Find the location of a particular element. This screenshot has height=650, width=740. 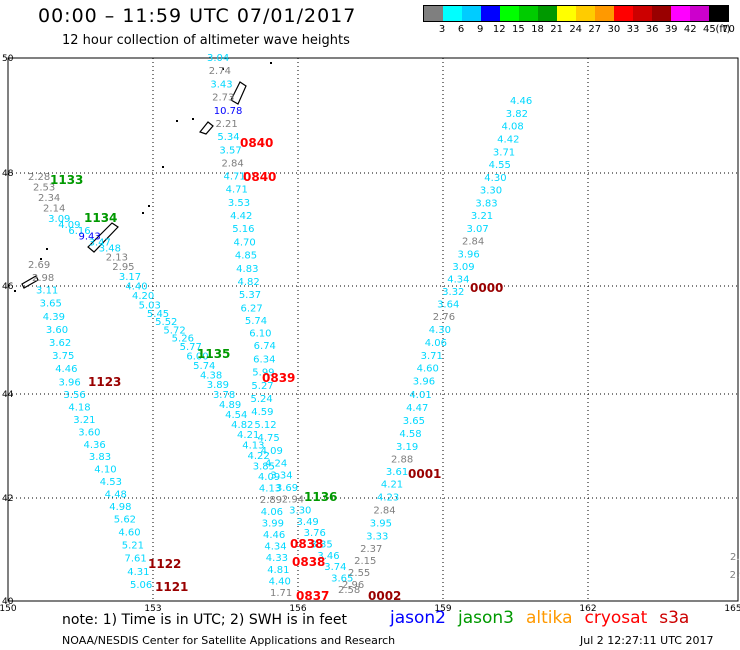

satellite-name: jason3 is located at coordinates (486, 618).